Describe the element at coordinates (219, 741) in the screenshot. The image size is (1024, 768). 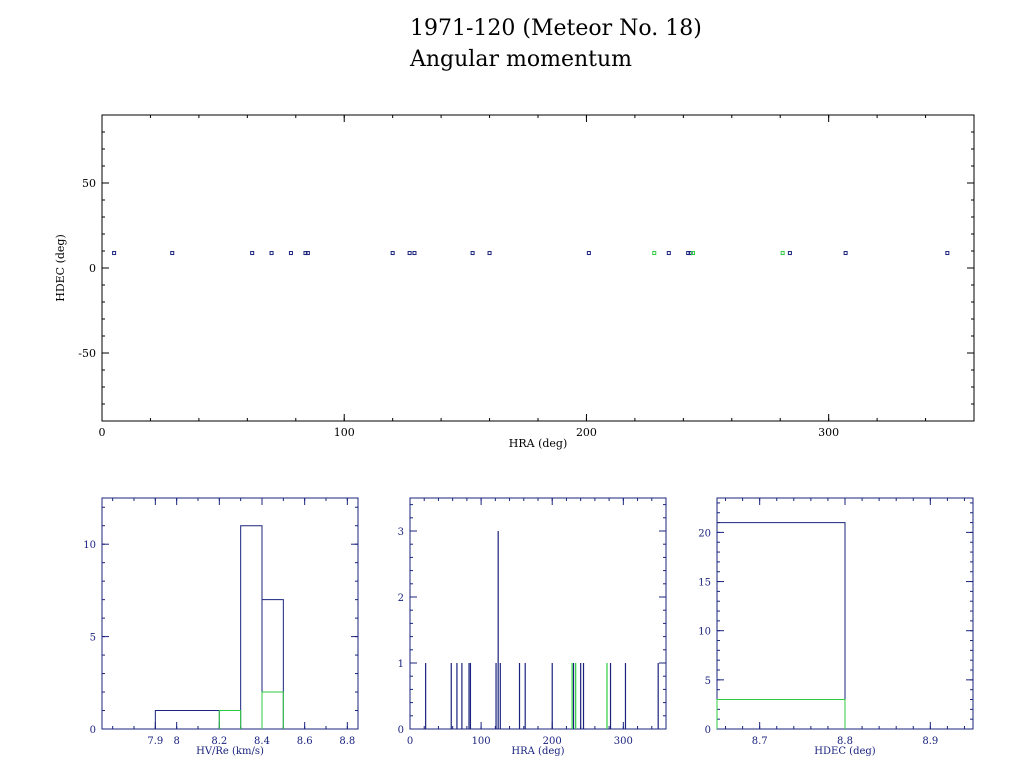
I see `x-tick-label: 8.2` at that location.